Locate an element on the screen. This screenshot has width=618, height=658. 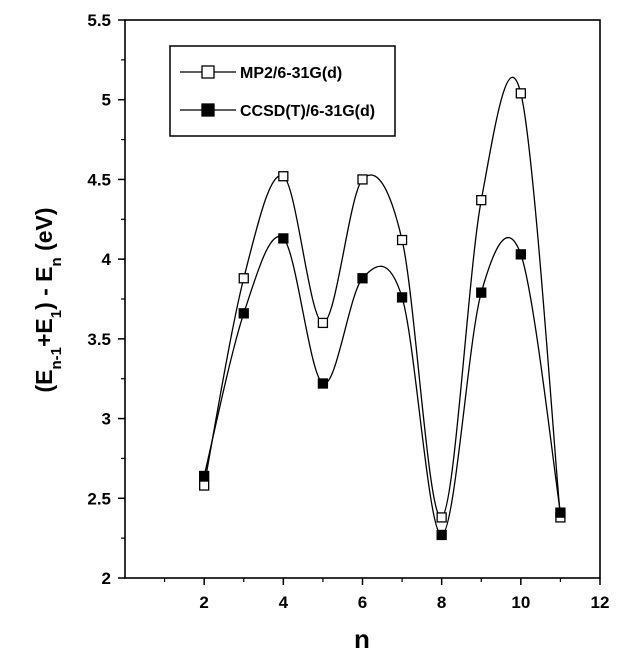
x-tick-label: 12 is located at coordinates (600, 602).